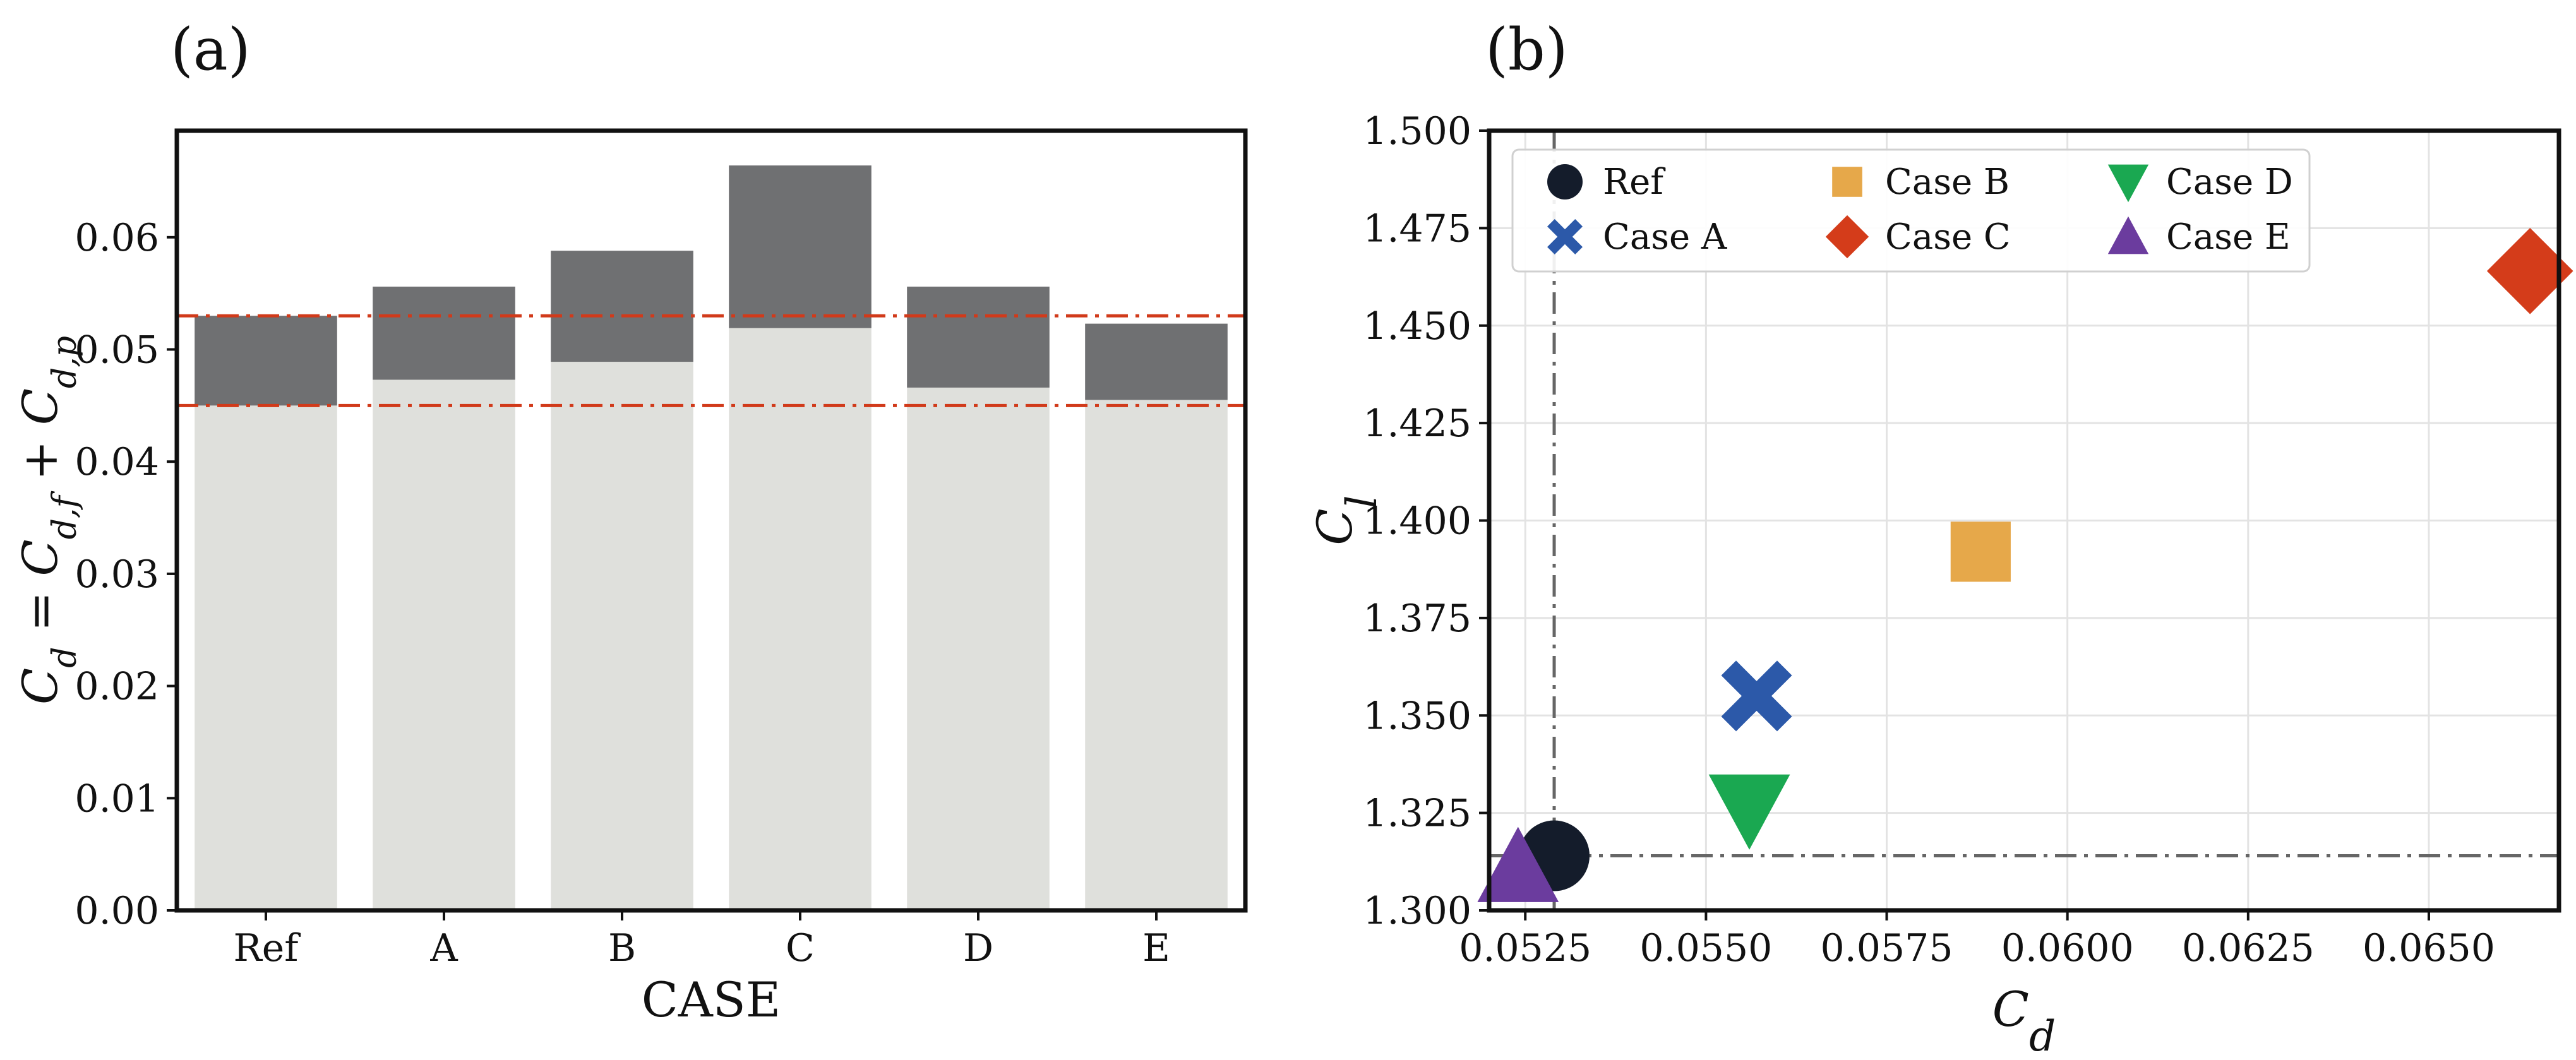  Describe the element at coordinates (444, 333) in the screenshot. I see `bar-cdp-a` at that location.